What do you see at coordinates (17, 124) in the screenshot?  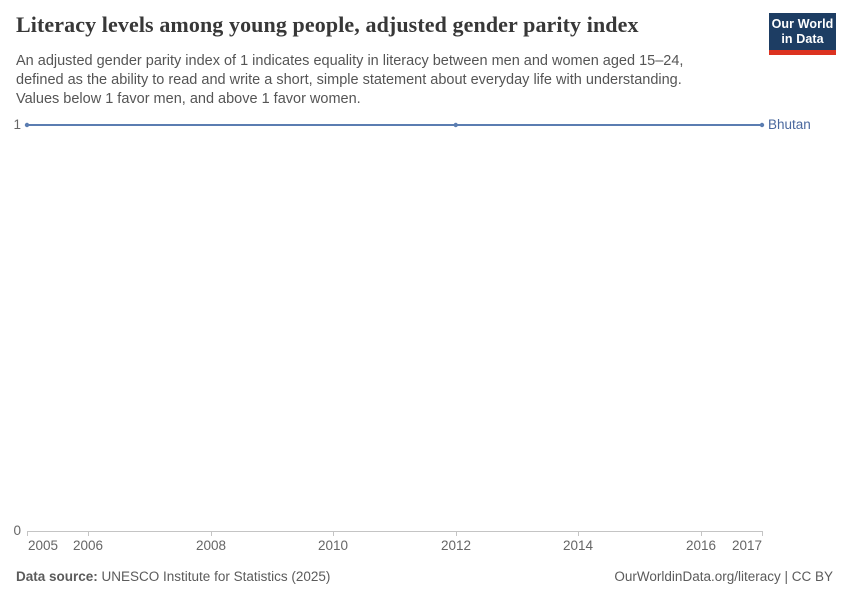 I see `y-axis-tick-label: 1` at bounding box center [17, 124].